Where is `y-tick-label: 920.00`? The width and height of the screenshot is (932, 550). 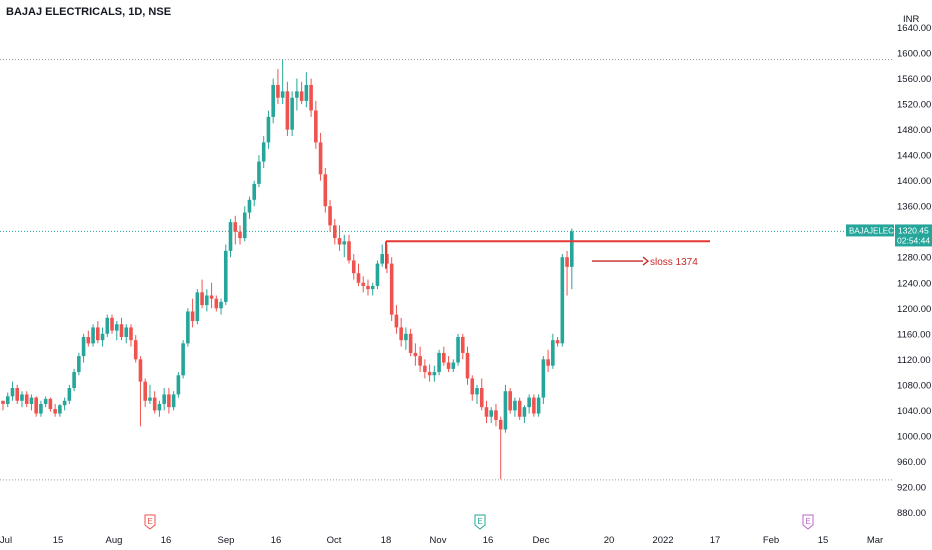
y-tick-label: 920.00 is located at coordinates (911, 487).